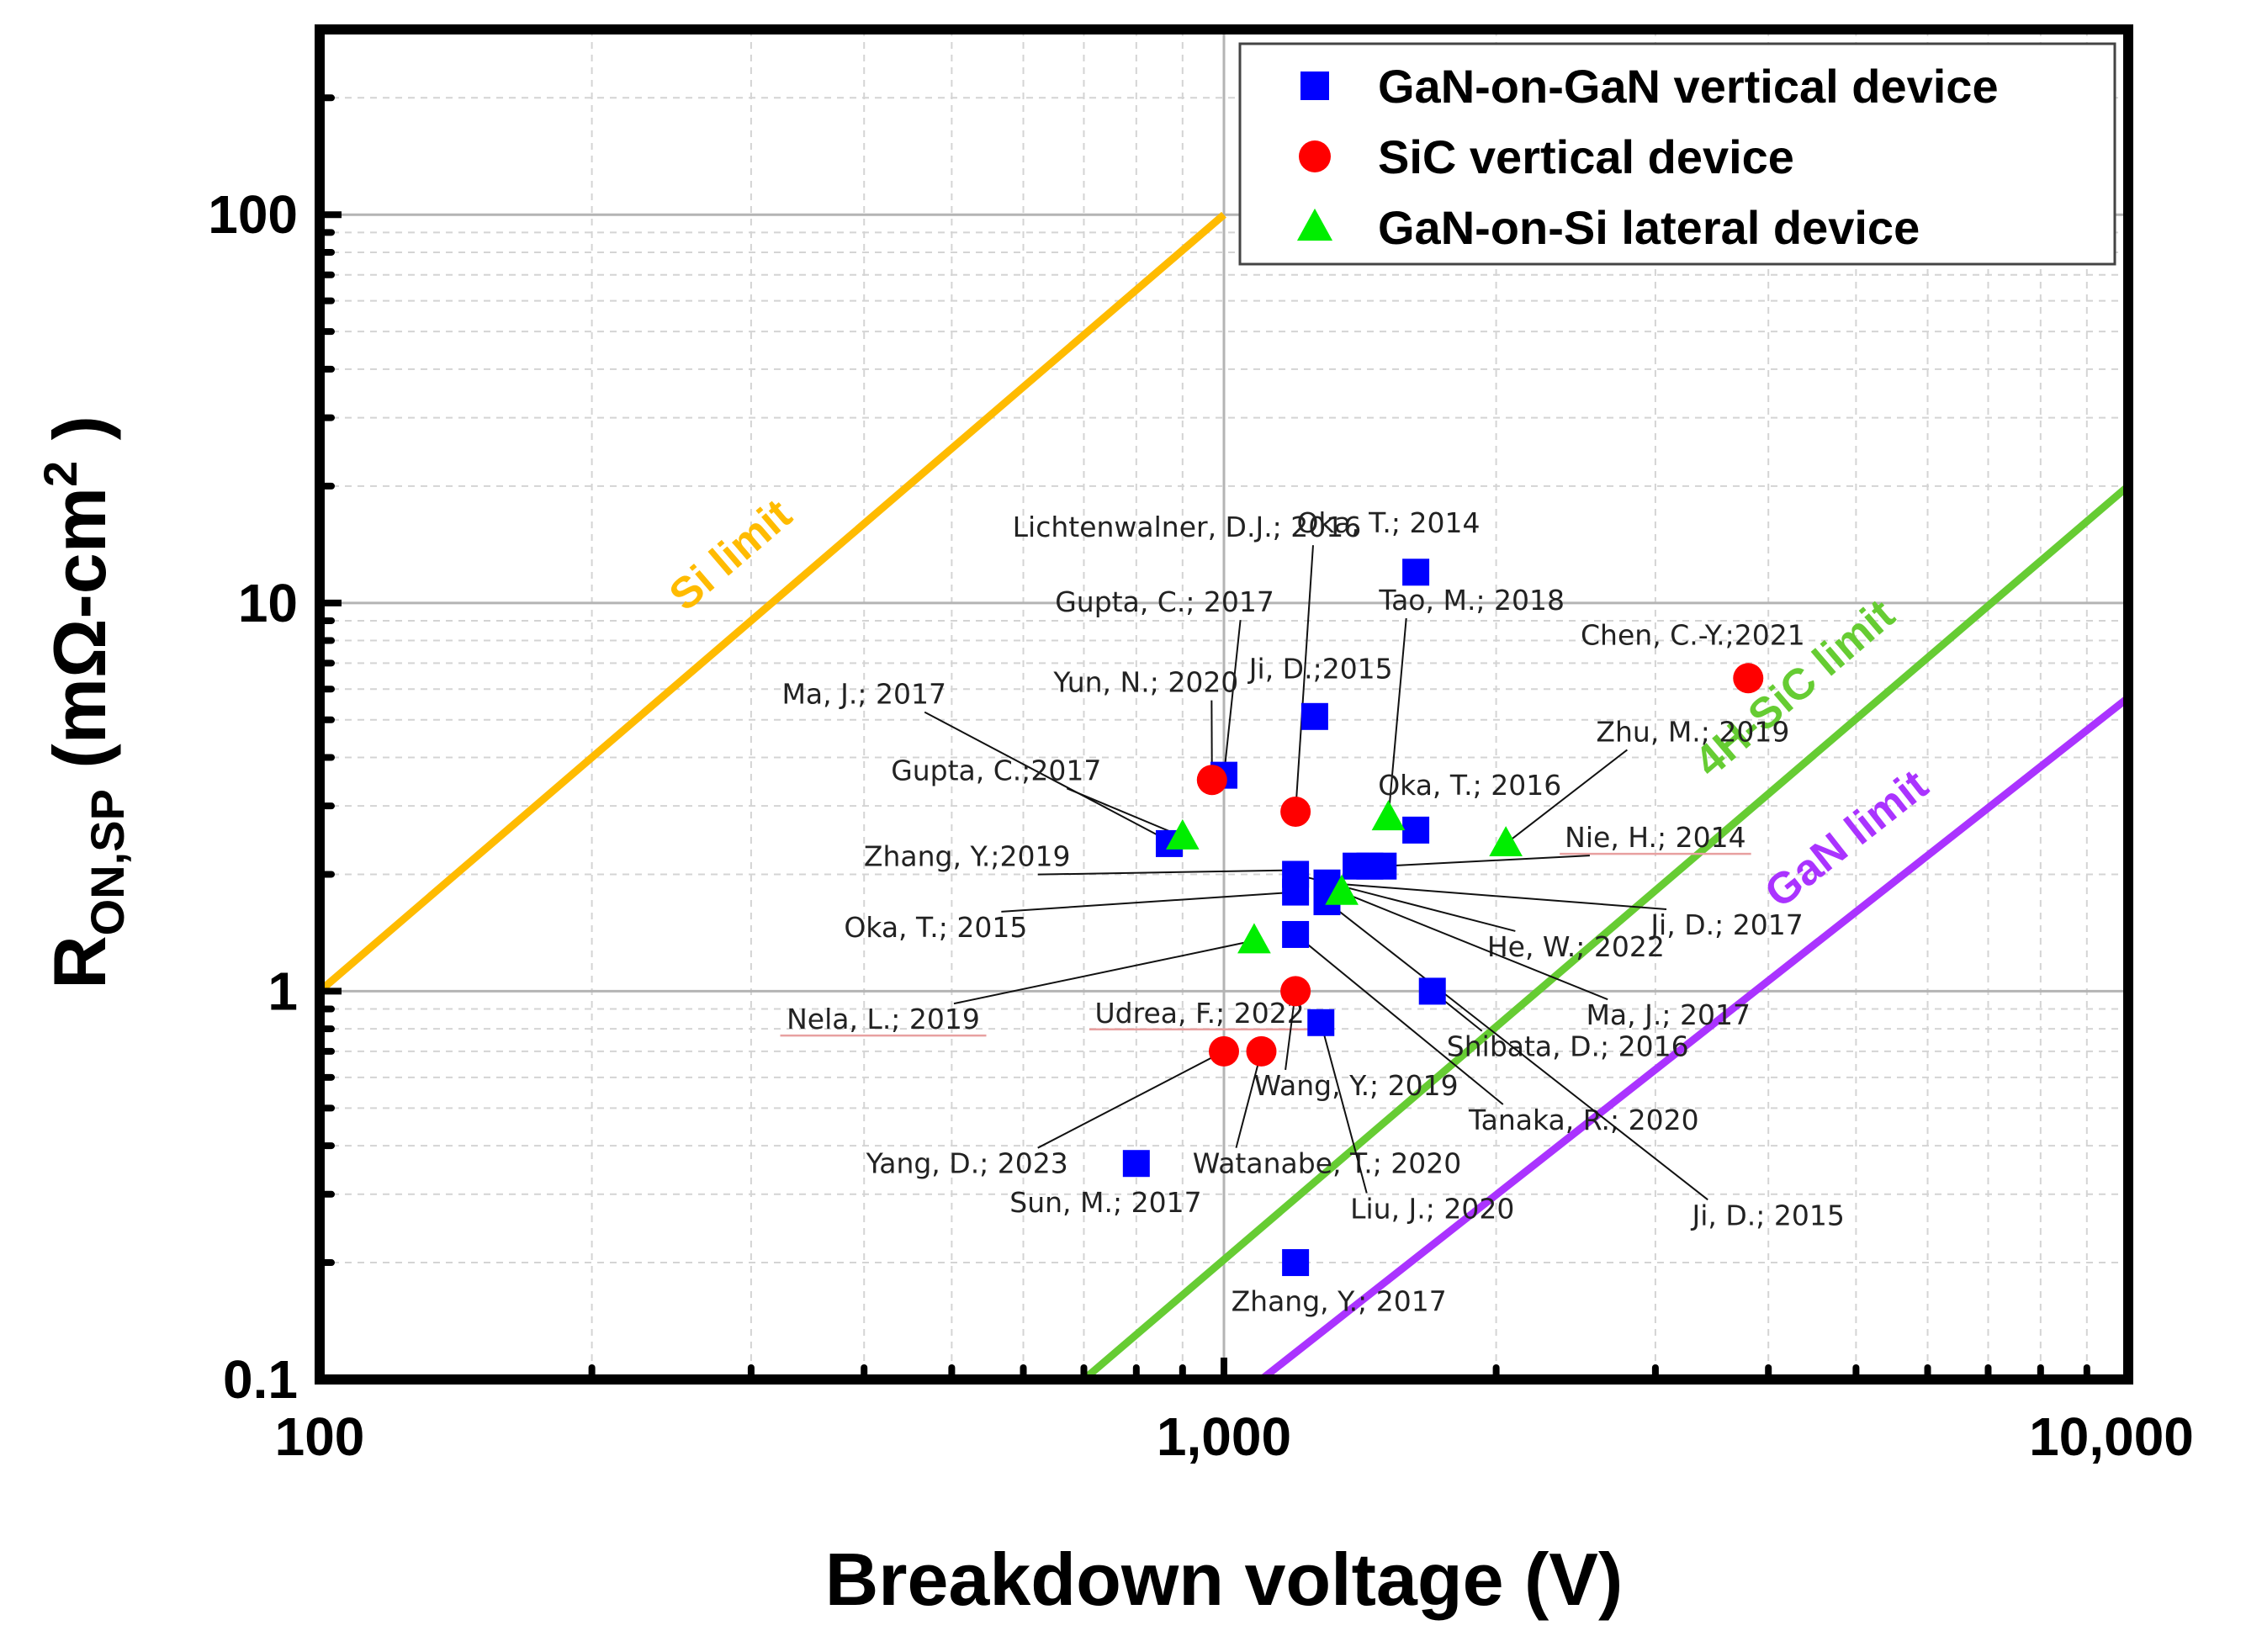  Describe the element at coordinates (884, 1019) in the screenshot. I see `annotation-label: Nela, L.; 2019` at that location.